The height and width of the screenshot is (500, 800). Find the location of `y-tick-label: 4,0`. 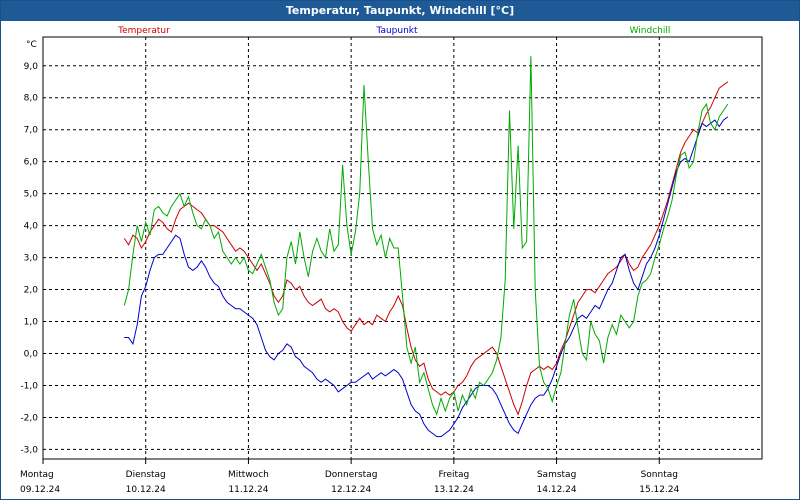

y-tick-label: 4,0 is located at coordinates (31, 227).